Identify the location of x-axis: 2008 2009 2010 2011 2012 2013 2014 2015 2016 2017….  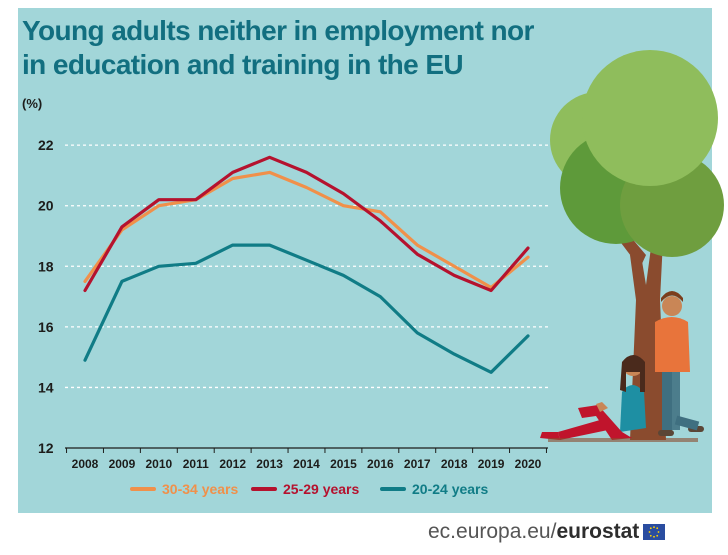
(306, 459).